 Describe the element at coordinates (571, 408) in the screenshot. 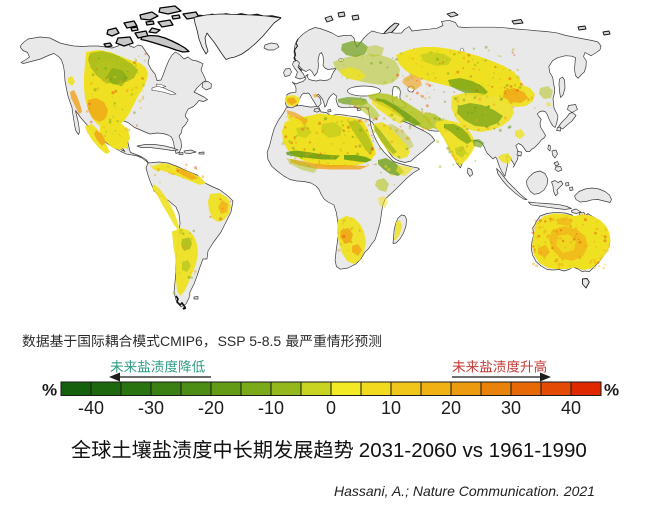

I see `svg-text: 40` at that location.